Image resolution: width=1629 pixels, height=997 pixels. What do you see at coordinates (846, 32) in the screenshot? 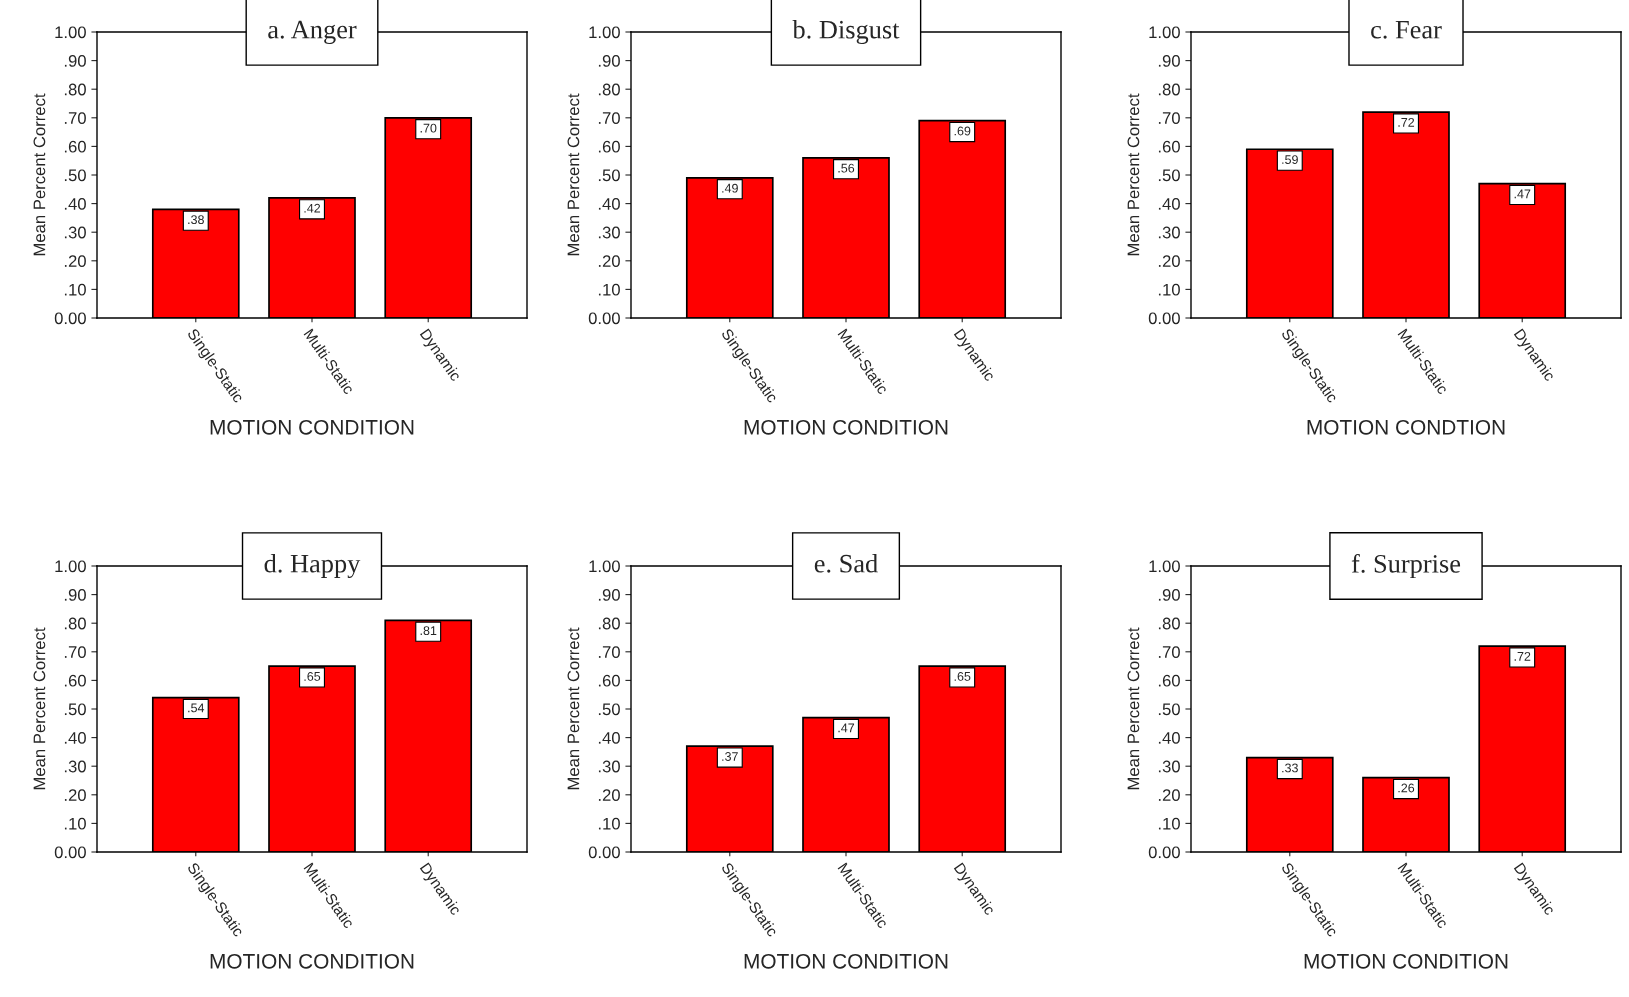
I see `chart-title: b. Disgust` at bounding box center [846, 32].